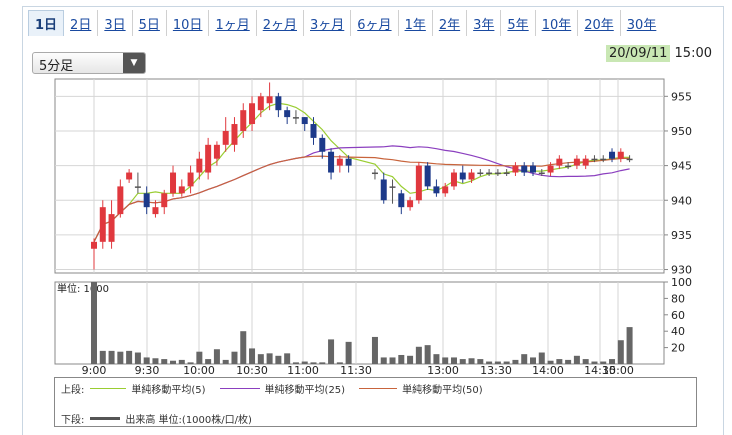 This screenshot has height=435, width=732. What do you see at coordinates (450, 23) in the screenshot?
I see `tab-10: 2年` at bounding box center [450, 23].